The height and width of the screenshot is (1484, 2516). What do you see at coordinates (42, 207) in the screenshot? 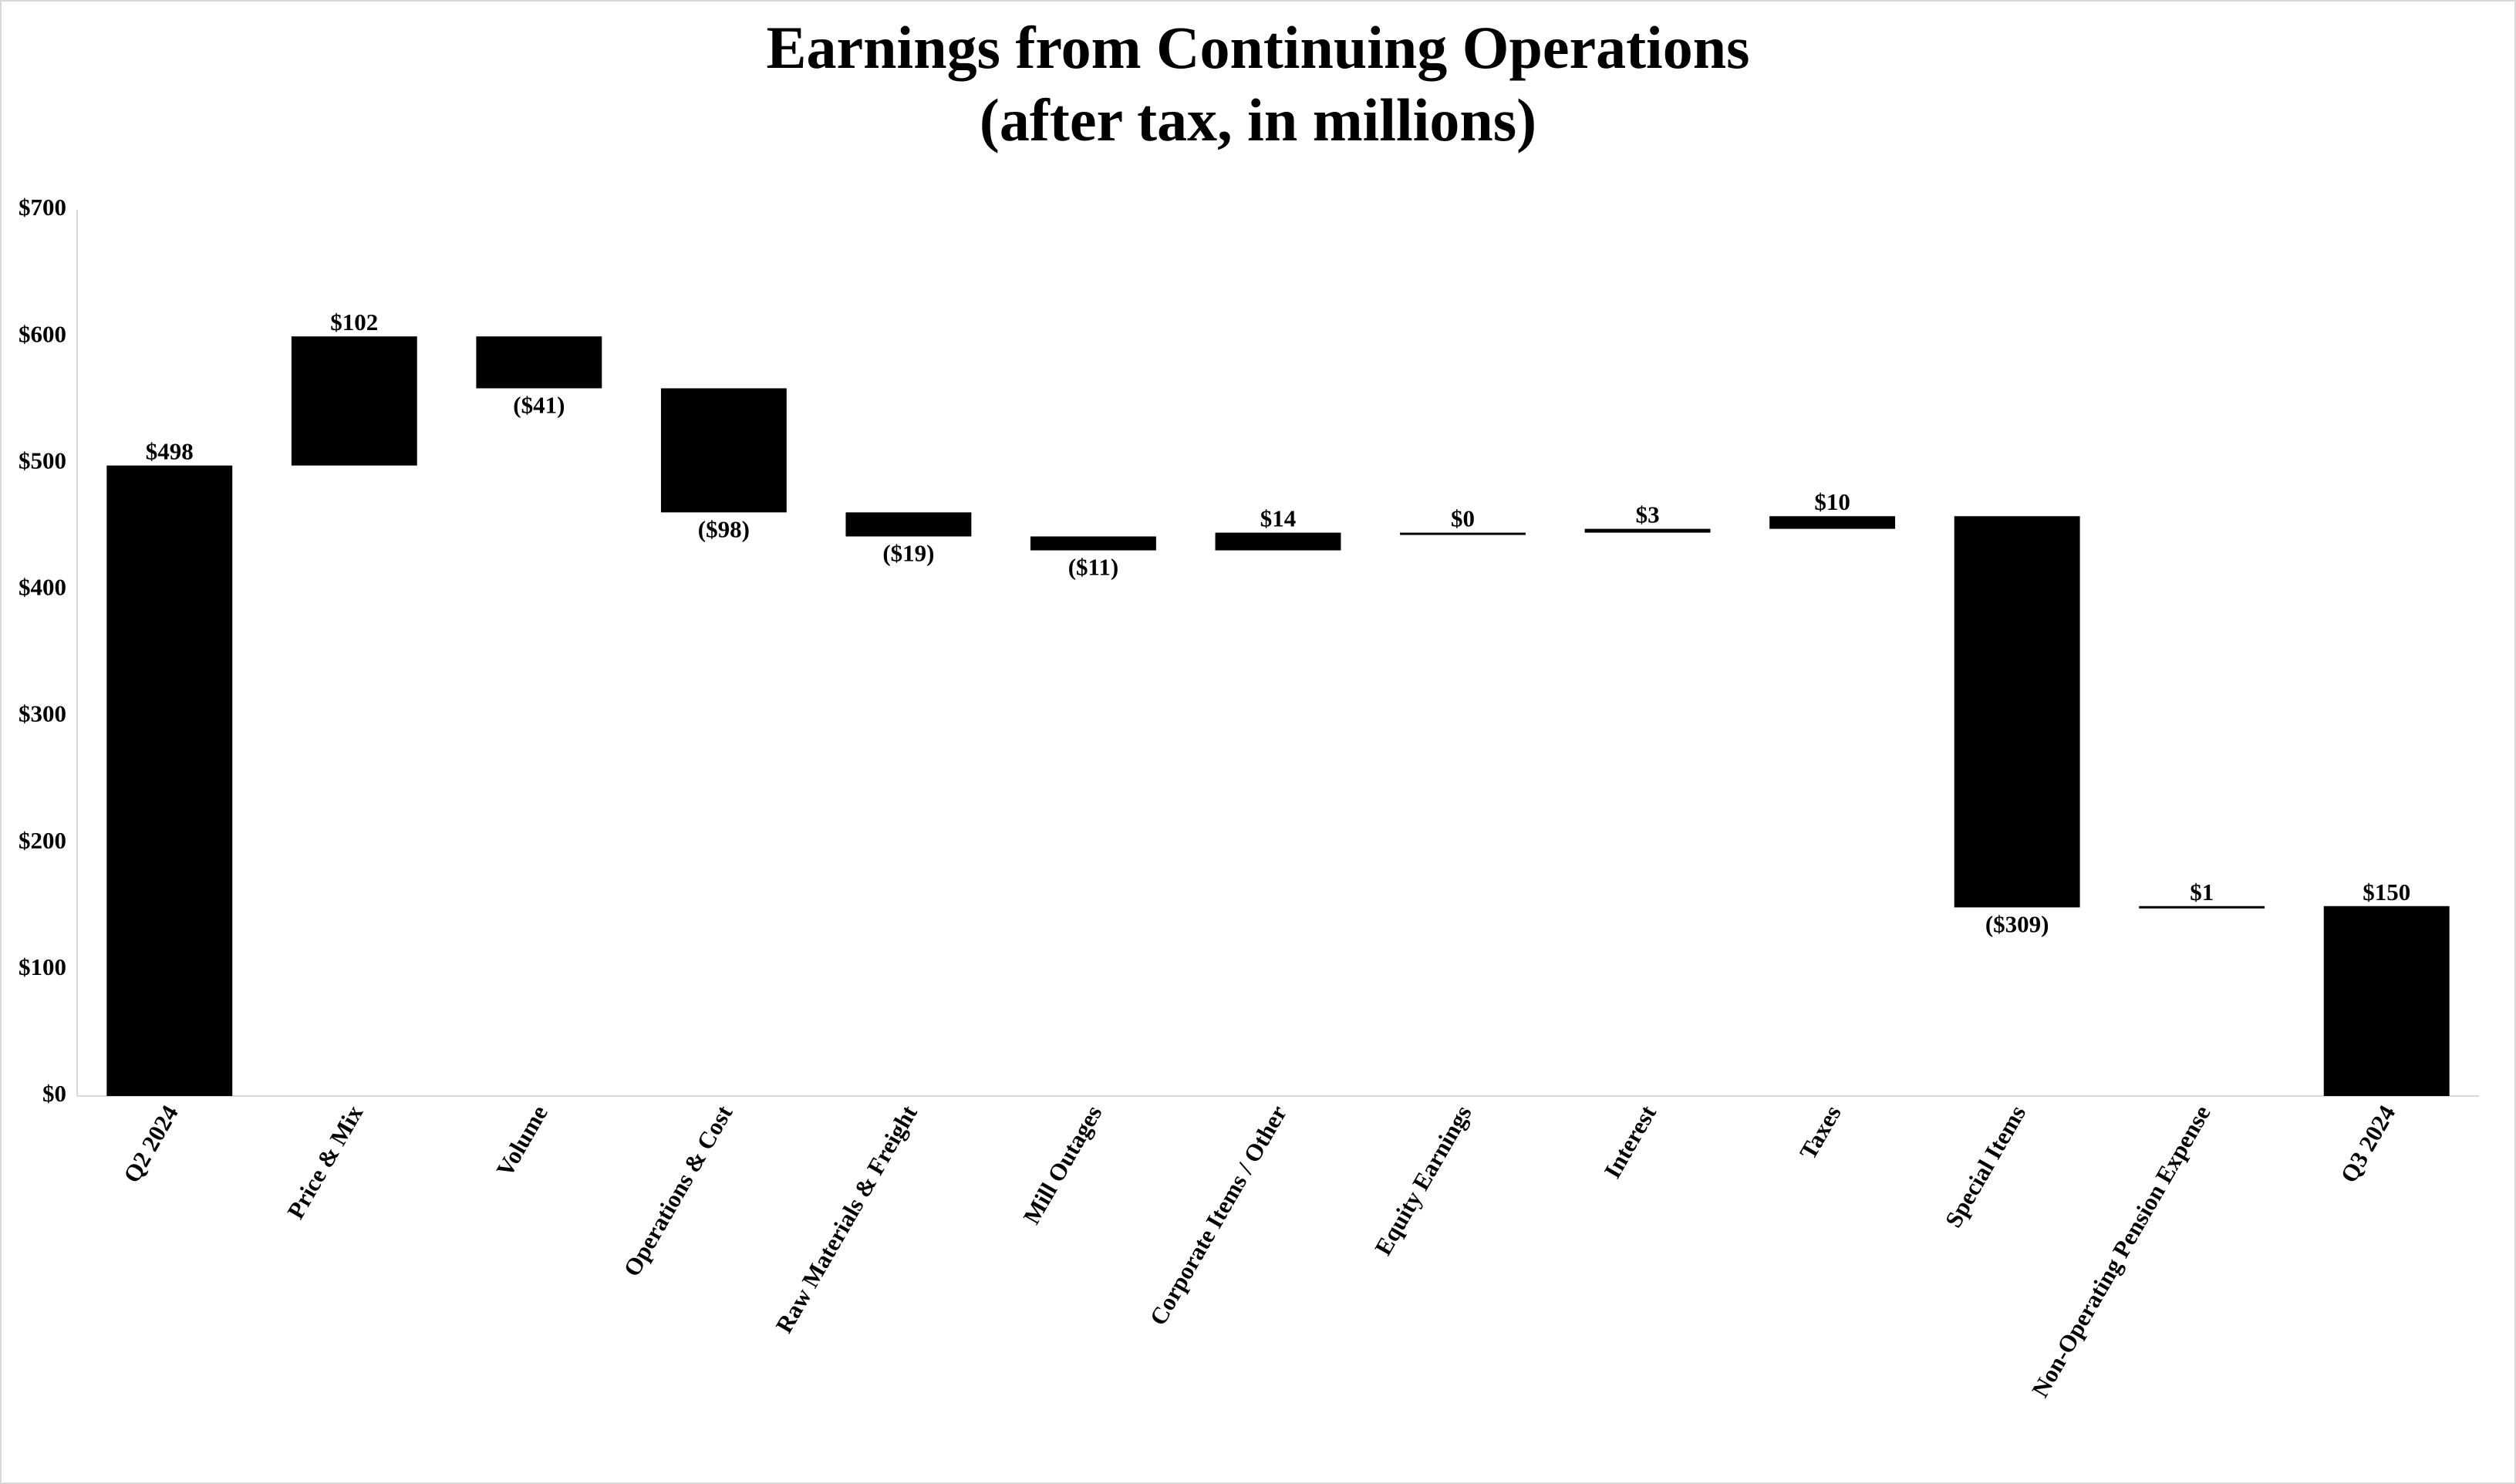
I see `y-tick-label: $700` at bounding box center [42, 207].